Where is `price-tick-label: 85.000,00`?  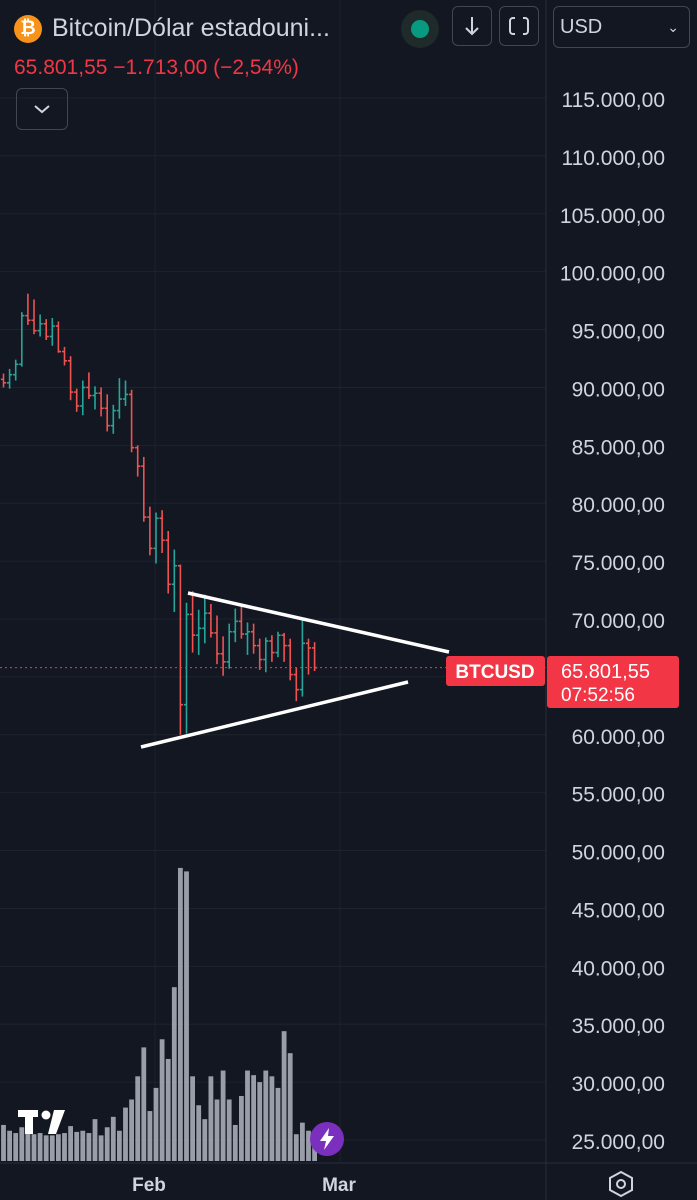
price-tick-label: 85.000,00 is located at coordinates (618, 447).